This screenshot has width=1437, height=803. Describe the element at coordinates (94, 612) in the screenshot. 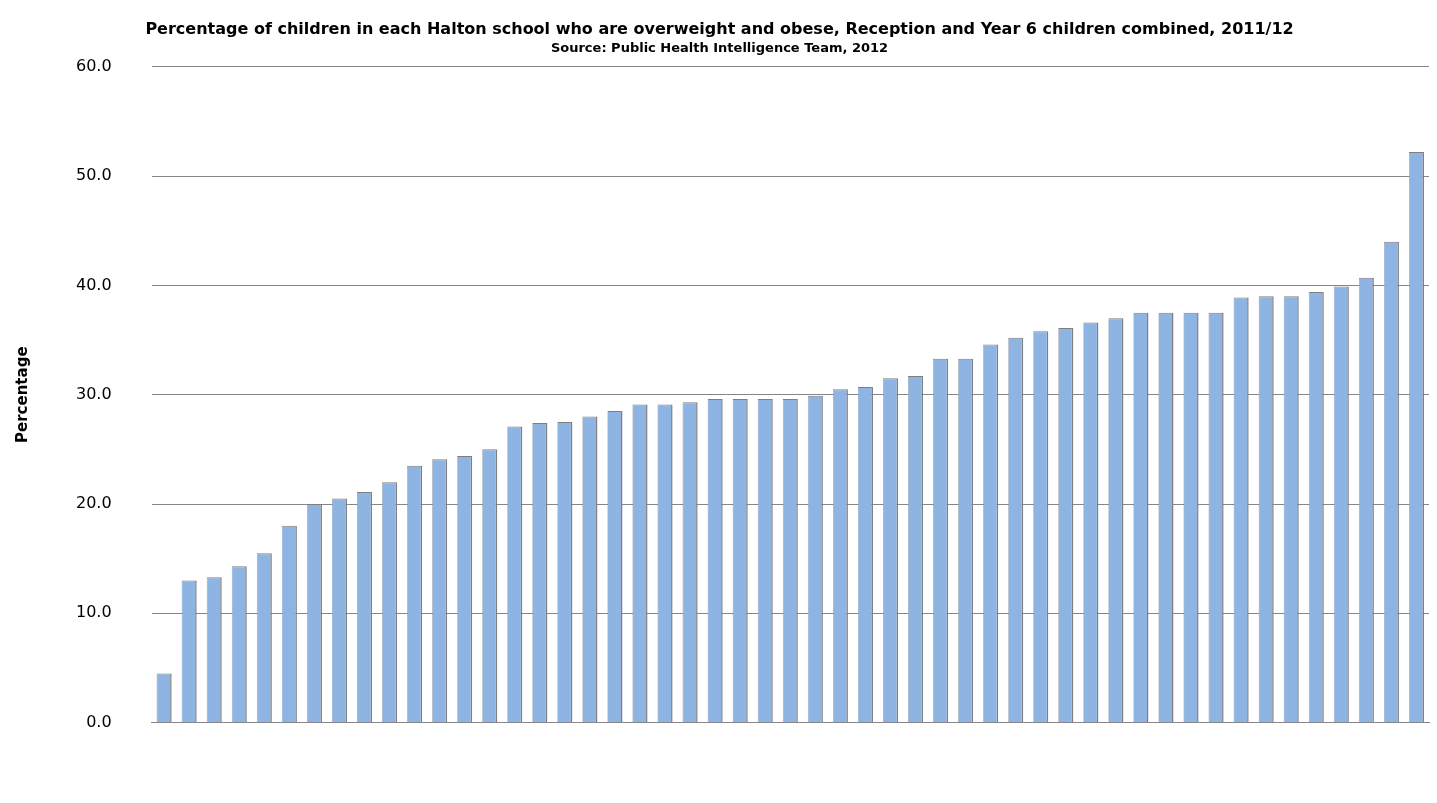

I see `y-tick-label: 10.0` at that location.